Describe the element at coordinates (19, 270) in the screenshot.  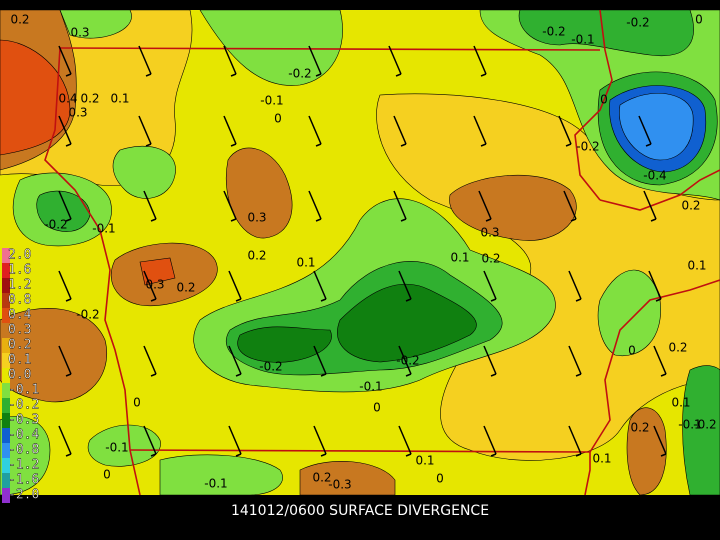
I see `legend-label: 1.6` at that location.